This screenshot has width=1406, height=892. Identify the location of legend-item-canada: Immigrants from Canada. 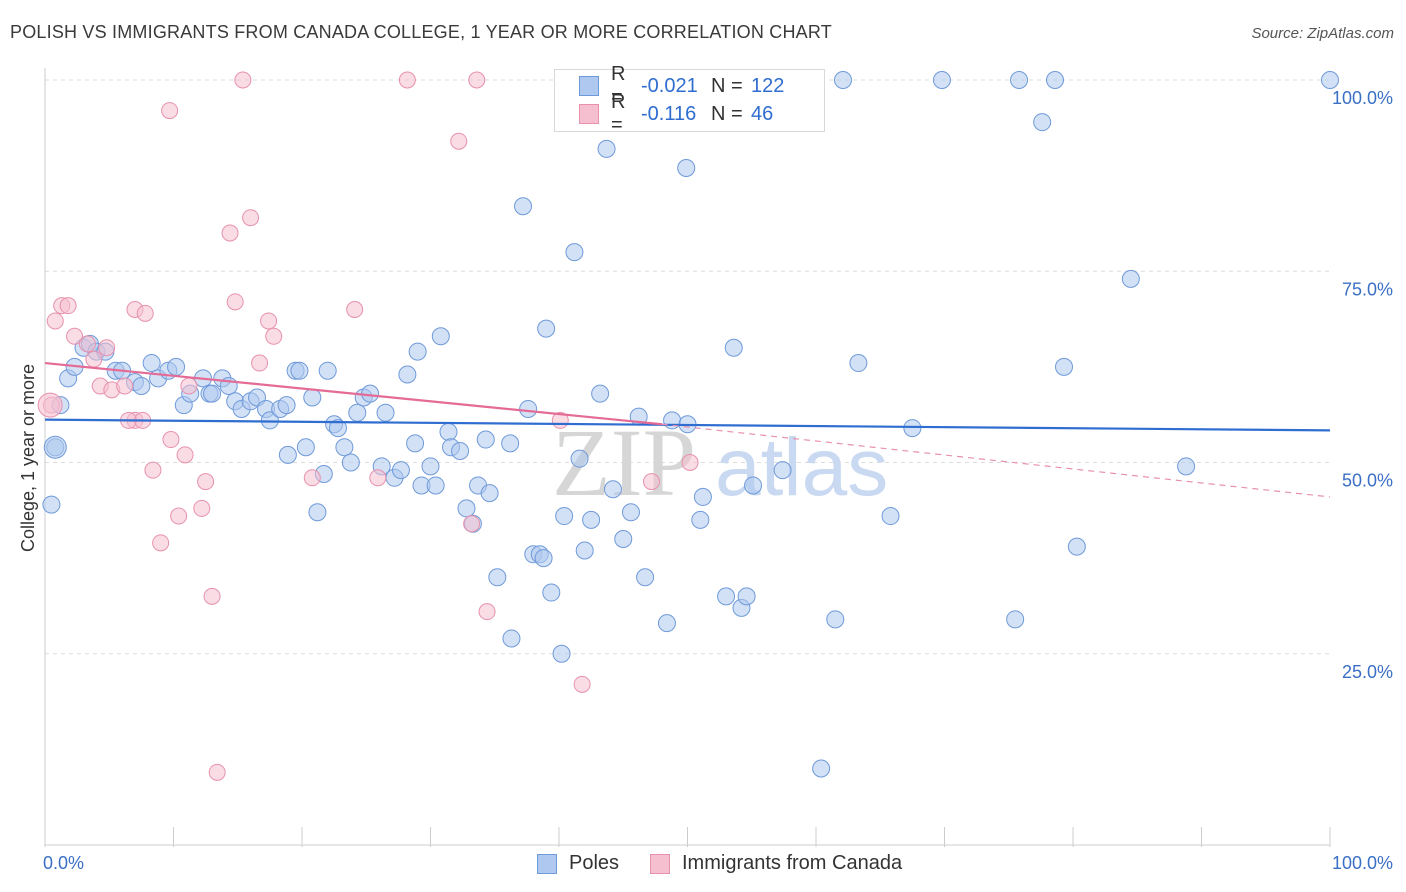
(776, 863).